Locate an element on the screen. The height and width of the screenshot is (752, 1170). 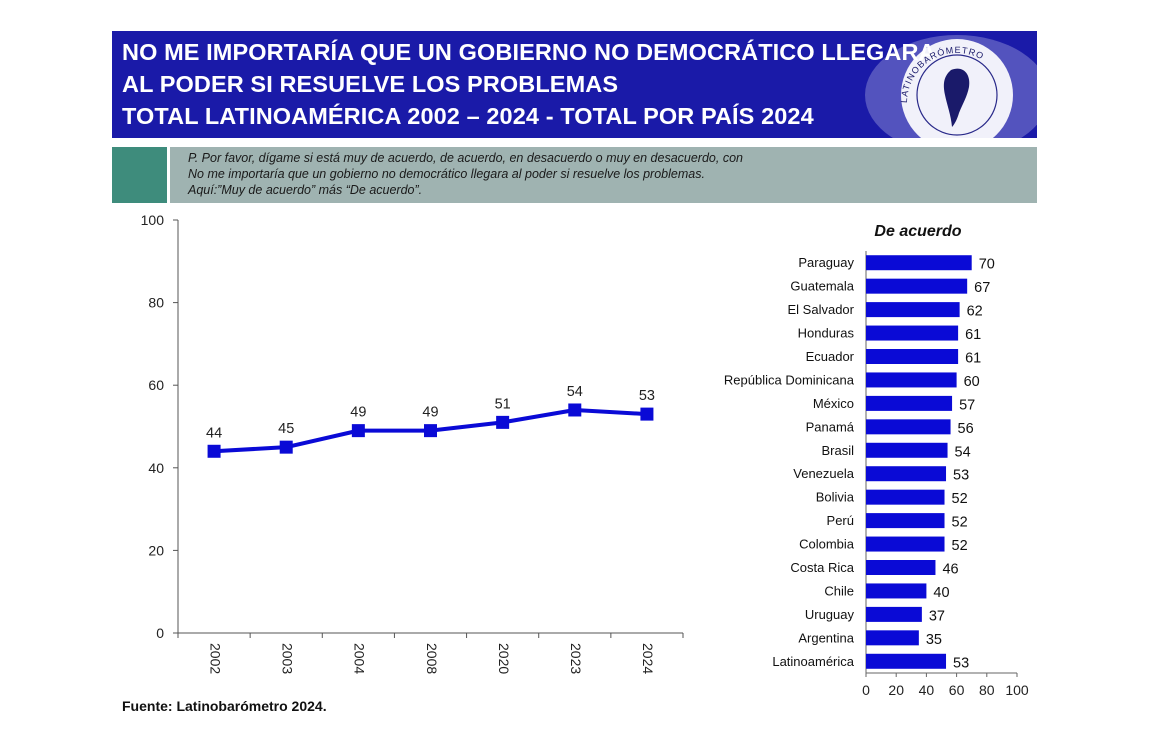
y-tick-label: 20 is located at coordinates (156, 550).